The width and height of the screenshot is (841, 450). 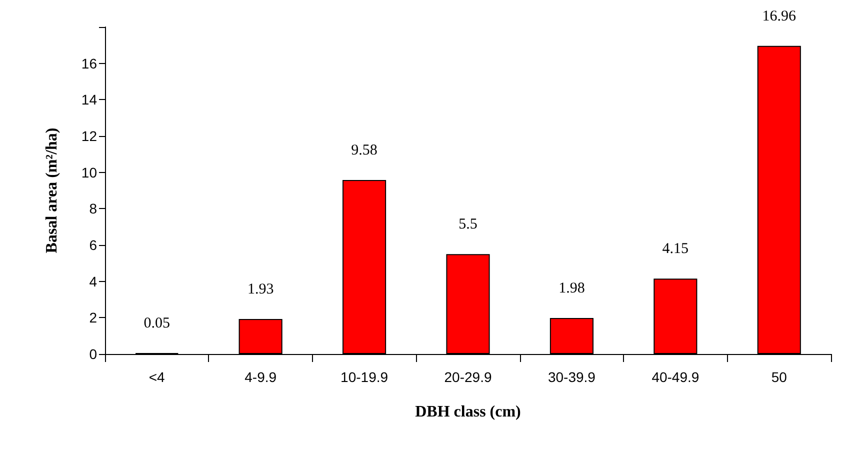 What do you see at coordinates (93, 354) in the screenshot?
I see `y-tick-label: 0` at bounding box center [93, 354].